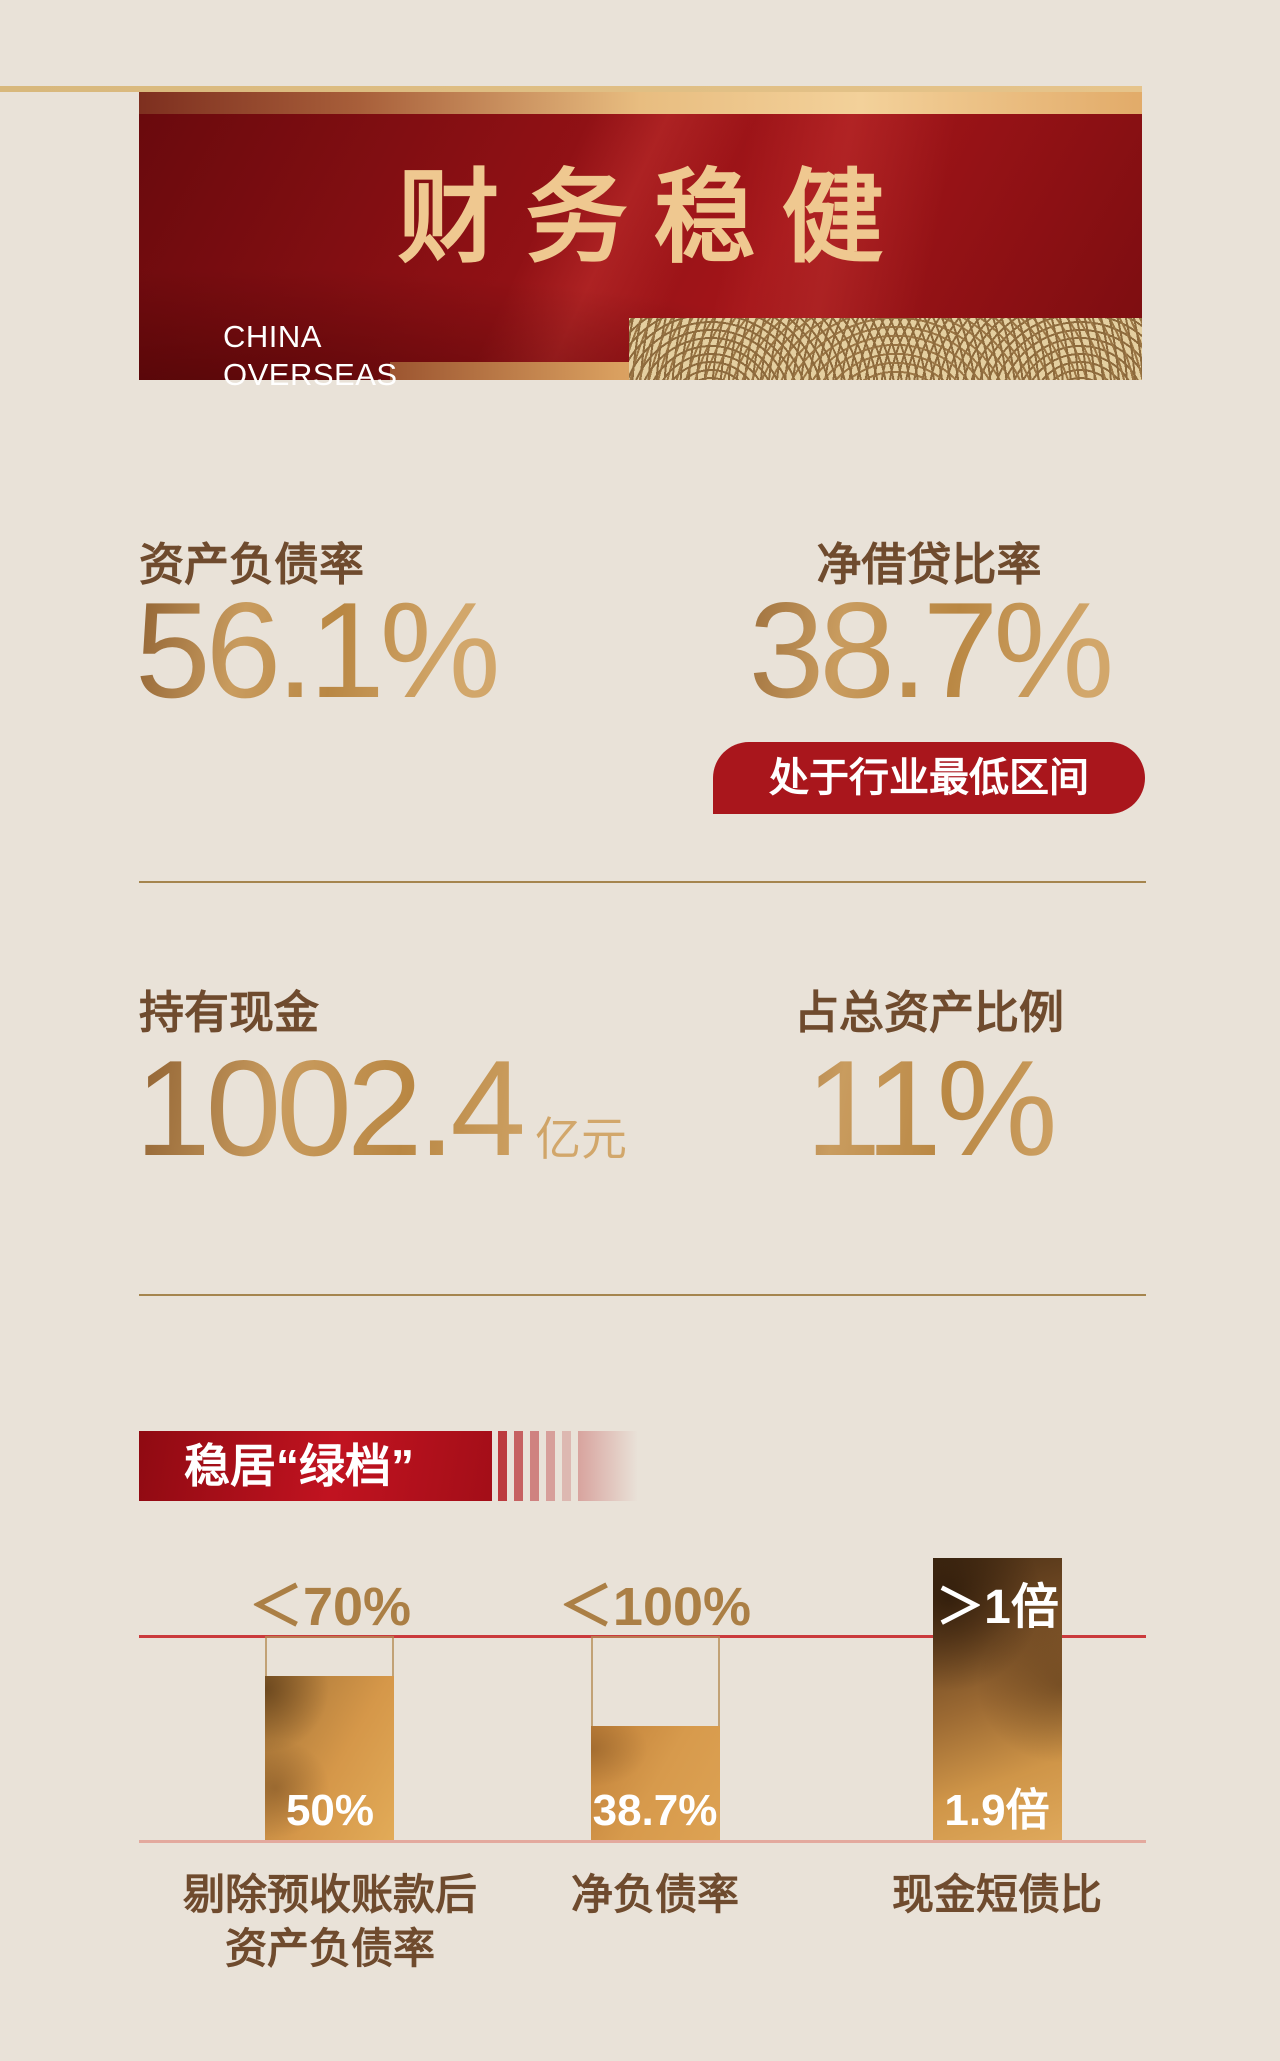  Describe the element at coordinates (310, 356) in the screenshot. I see `brand-wordmark: CHINA OVERSEAS` at that location.